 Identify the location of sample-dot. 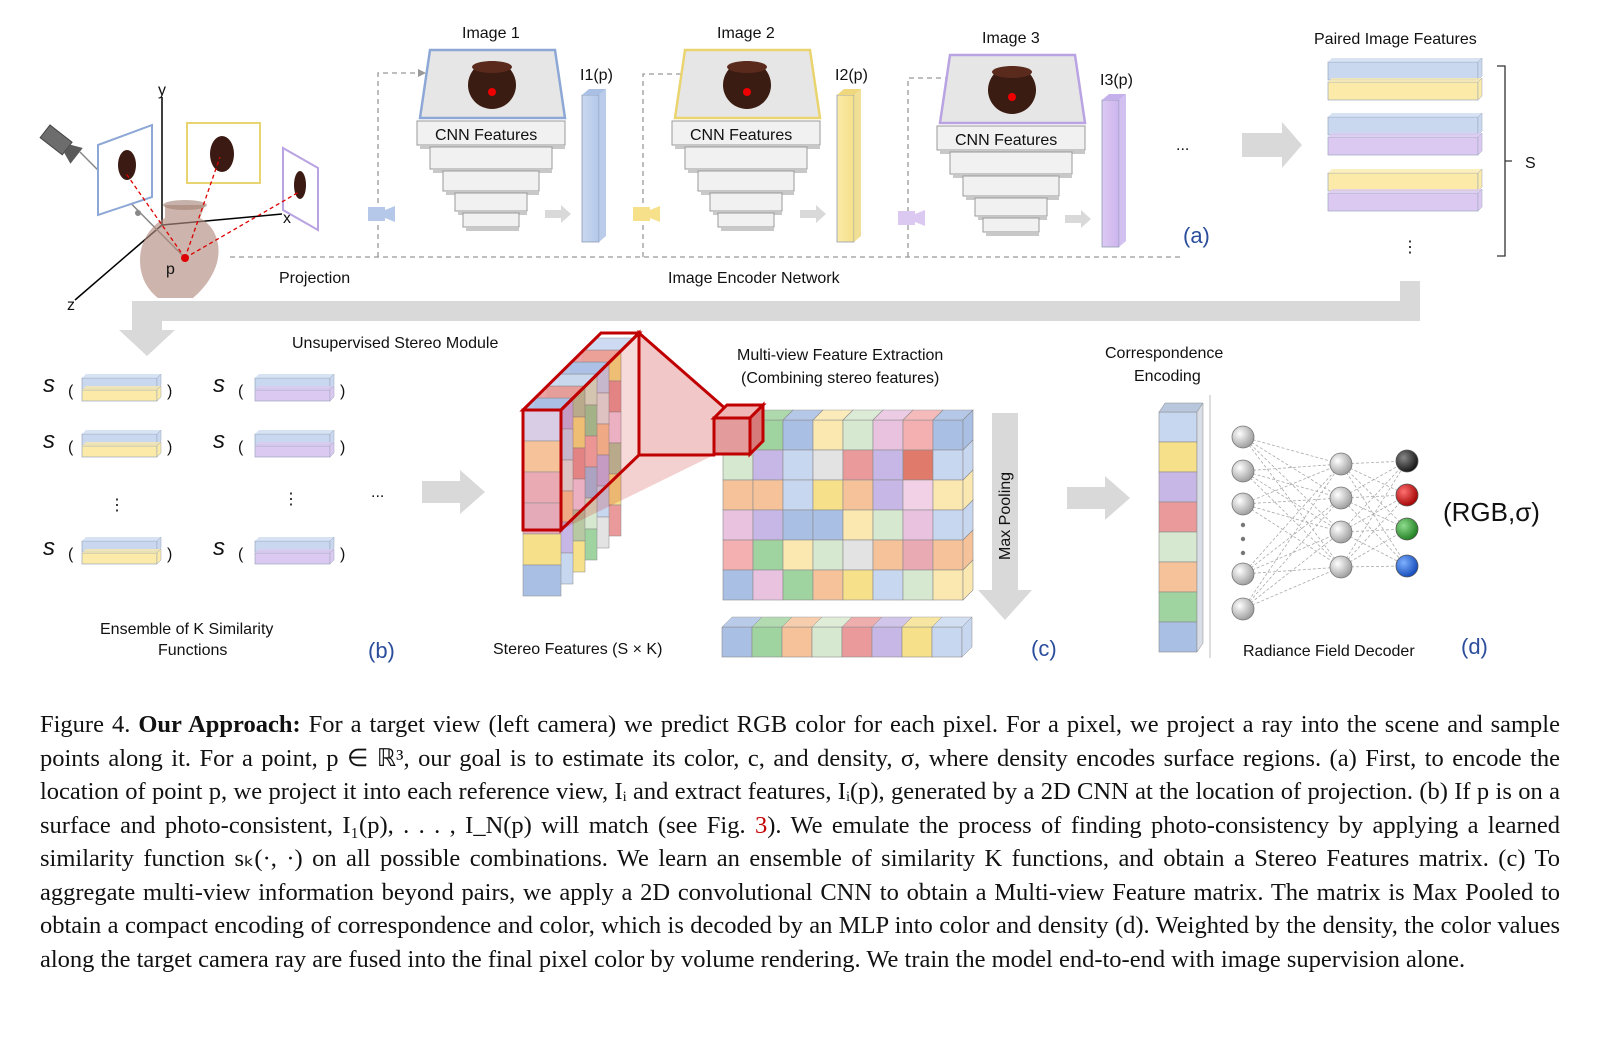
(138, 213).